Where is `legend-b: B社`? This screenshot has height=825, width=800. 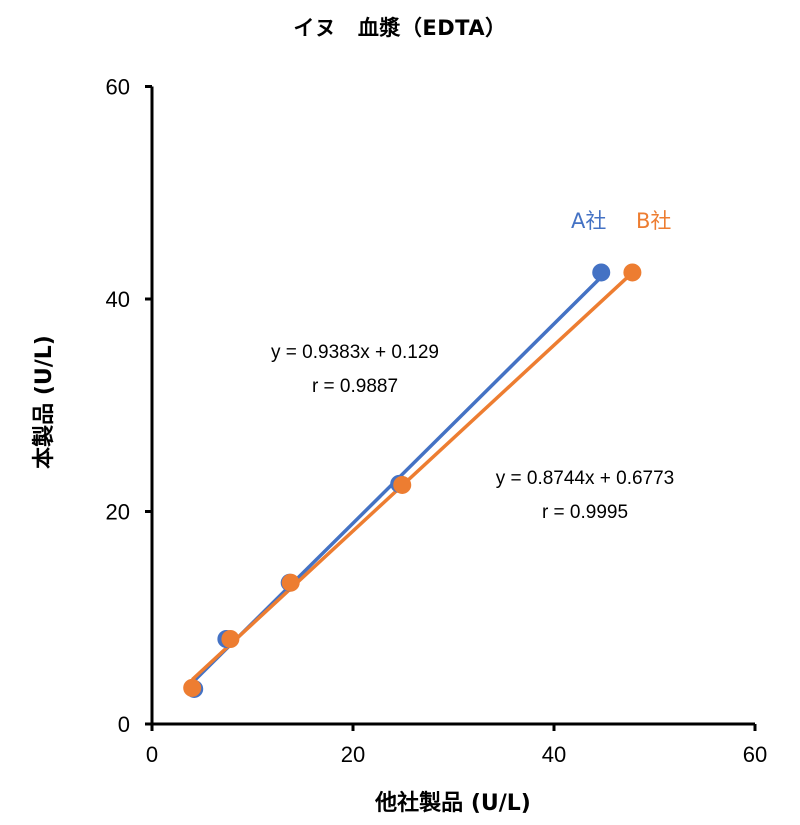
legend-b: B社 is located at coordinates (654, 221).